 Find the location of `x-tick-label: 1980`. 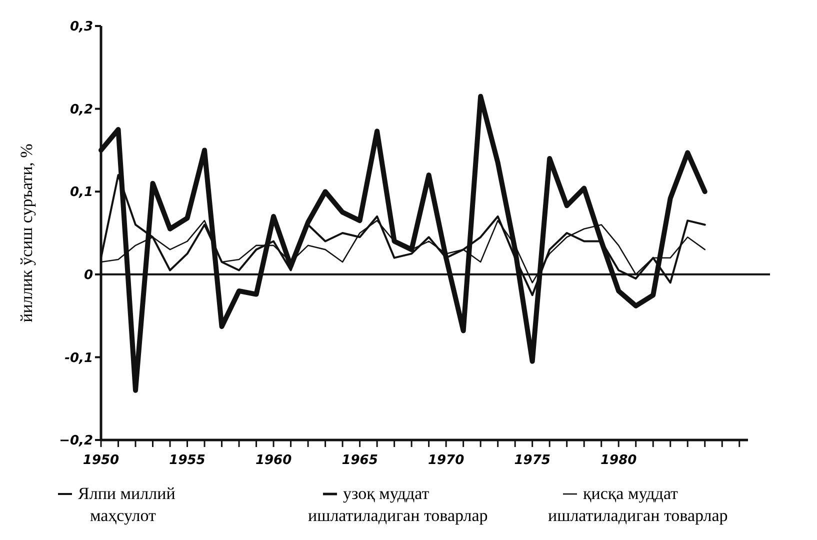

x-tick-label: 1980 is located at coordinates (618, 460).